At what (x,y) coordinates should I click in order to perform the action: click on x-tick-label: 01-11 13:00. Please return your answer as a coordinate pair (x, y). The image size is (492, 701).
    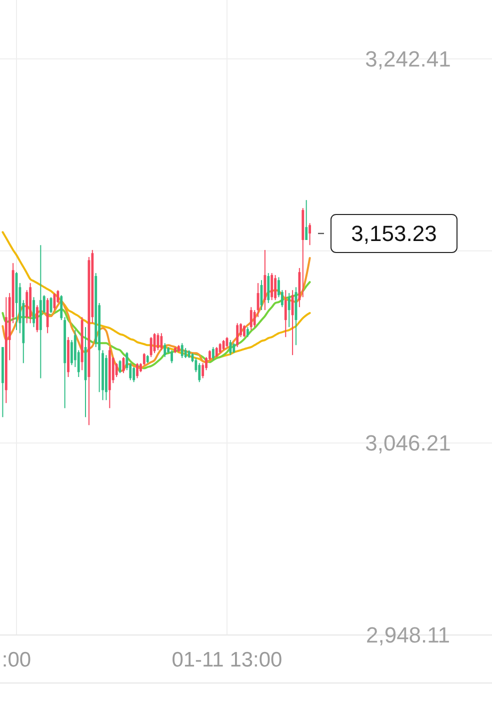
    Looking at the image, I should click on (227, 660).